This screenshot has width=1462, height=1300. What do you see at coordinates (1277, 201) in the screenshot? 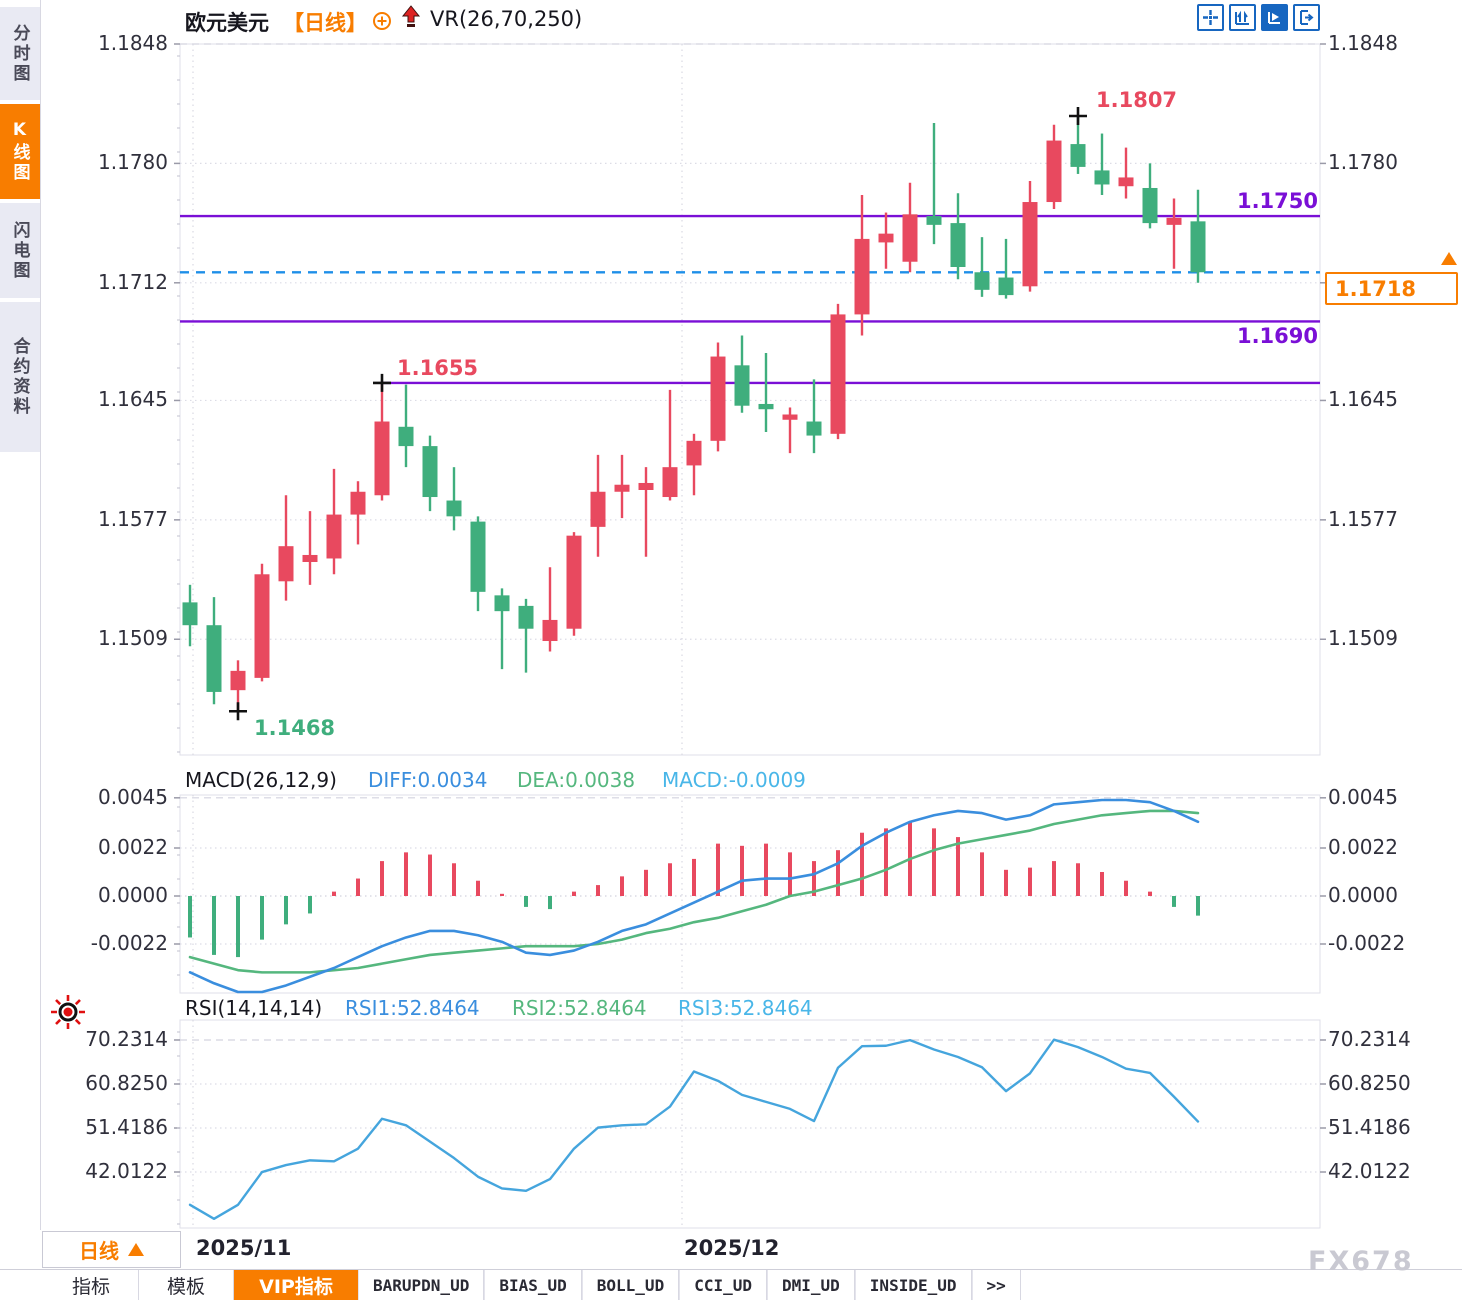
I see `resistance-level-label: 1.1750` at bounding box center [1277, 201].